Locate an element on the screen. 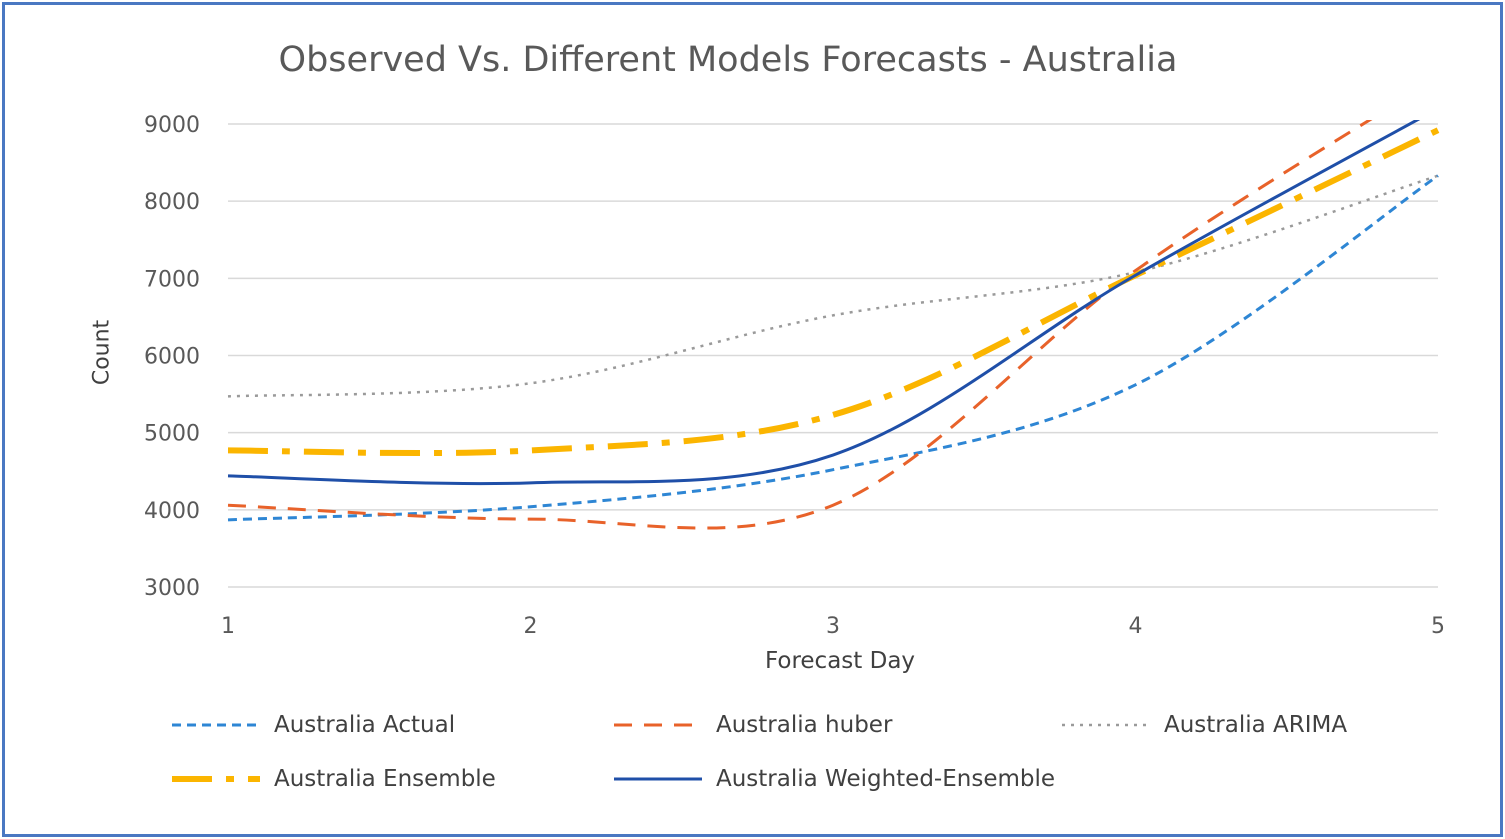 The width and height of the screenshot is (1505, 839). x-tick-label: 2 is located at coordinates (531, 626).